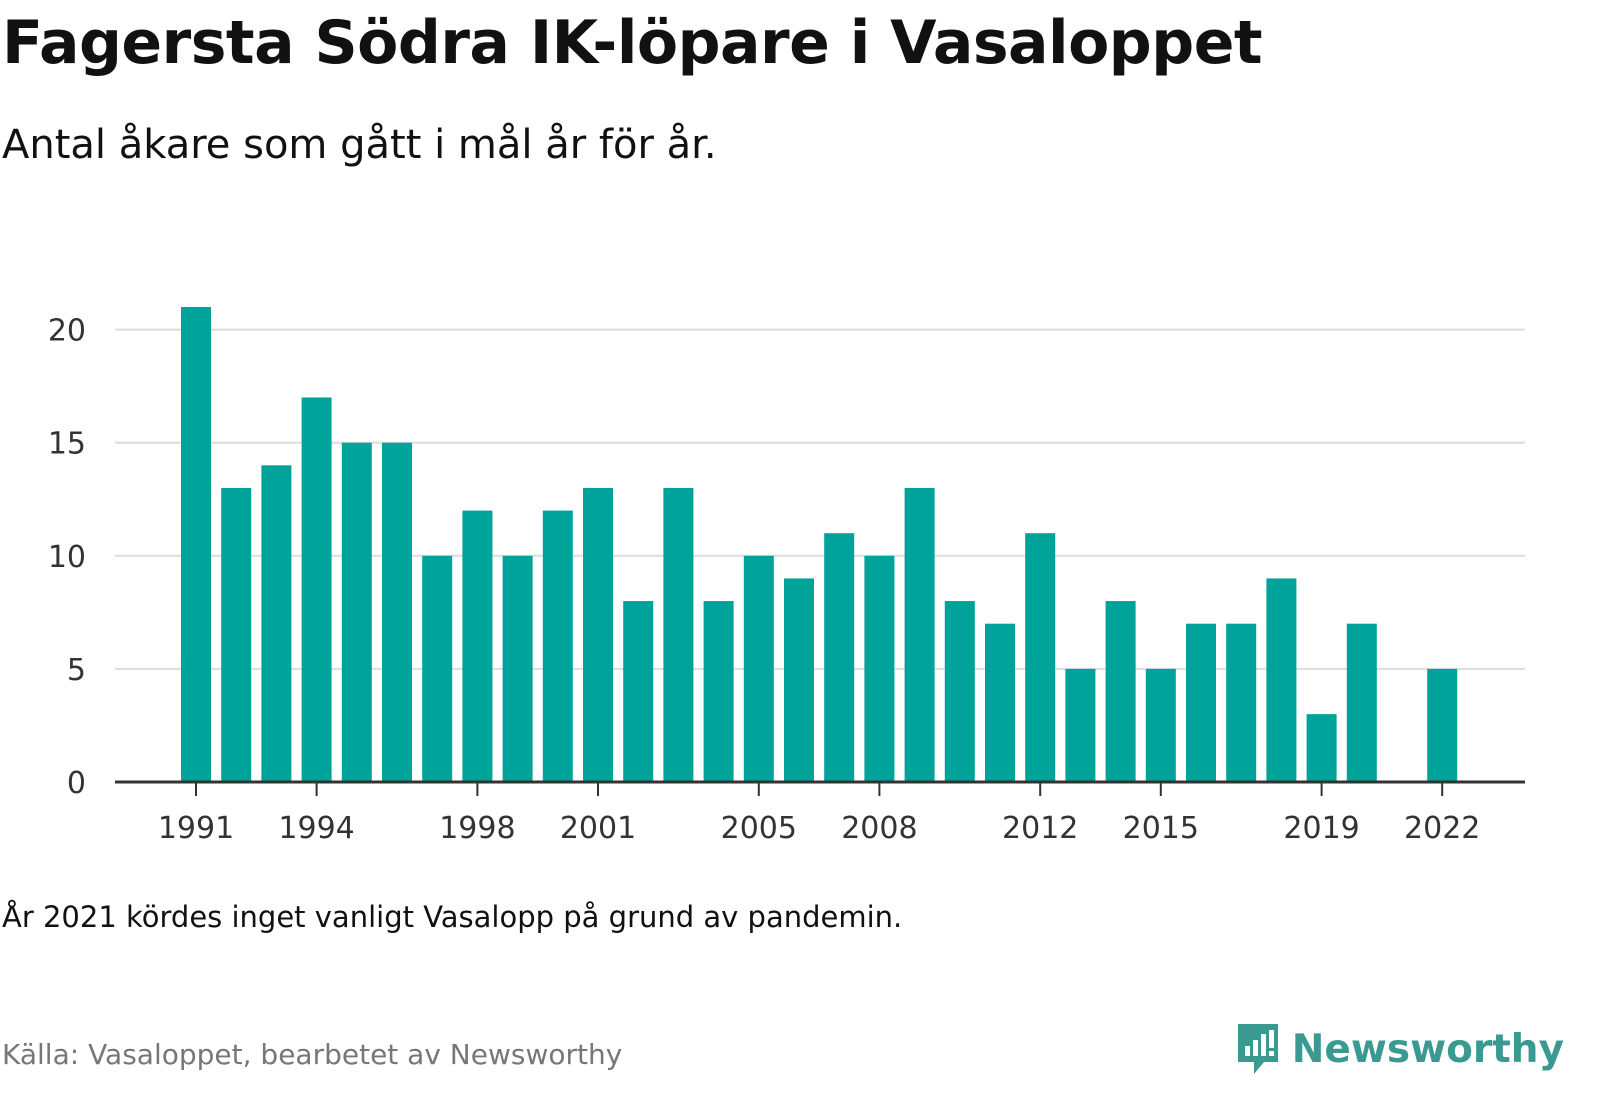 This screenshot has height=1100, width=1600. I want to click on x-tick-label: 1994, so click(316, 828).